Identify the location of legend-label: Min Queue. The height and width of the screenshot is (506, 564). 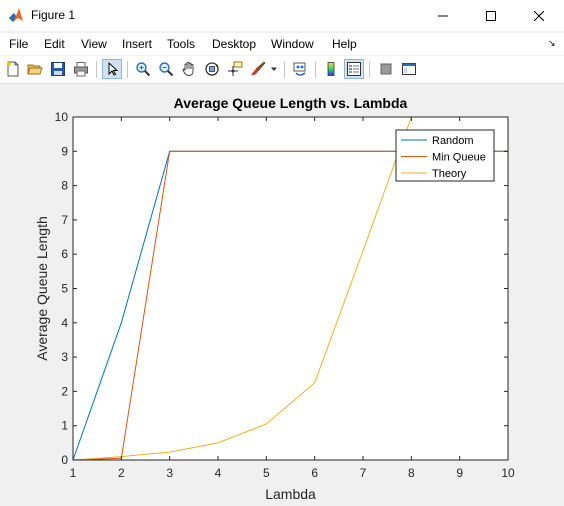
(459, 158).